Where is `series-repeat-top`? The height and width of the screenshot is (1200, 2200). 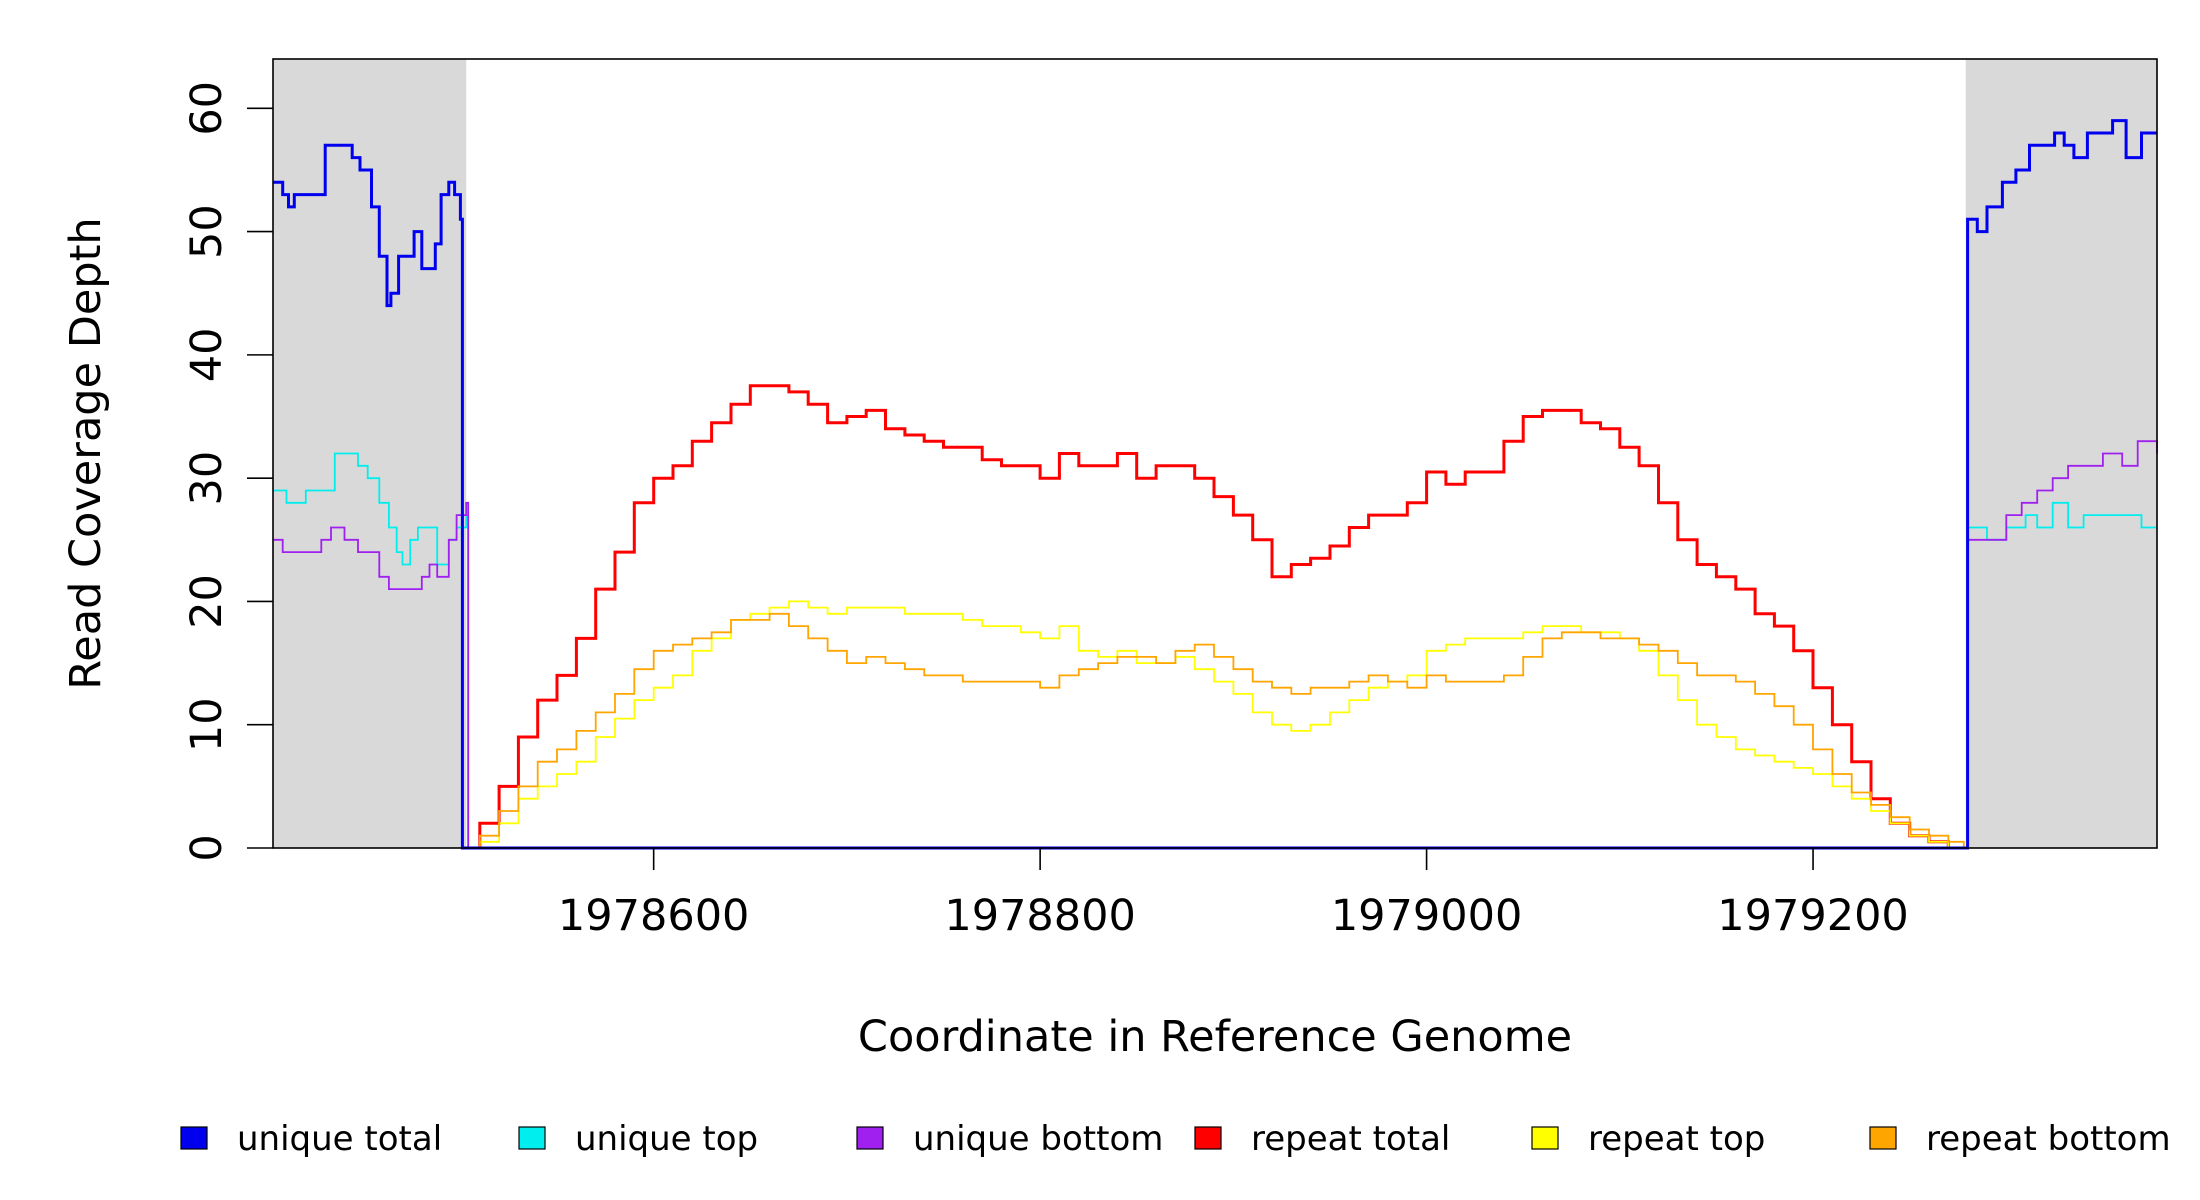
series-repeat-top is located at coordinates (1216, 724).